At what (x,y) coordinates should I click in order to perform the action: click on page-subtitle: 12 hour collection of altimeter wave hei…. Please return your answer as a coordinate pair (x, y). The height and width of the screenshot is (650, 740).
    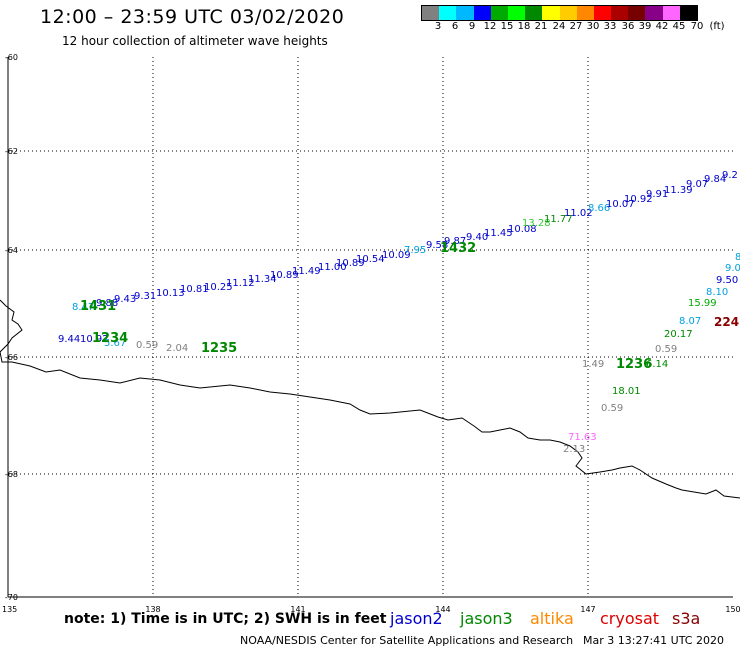
    Looking at the image, I should click on (195, 41).